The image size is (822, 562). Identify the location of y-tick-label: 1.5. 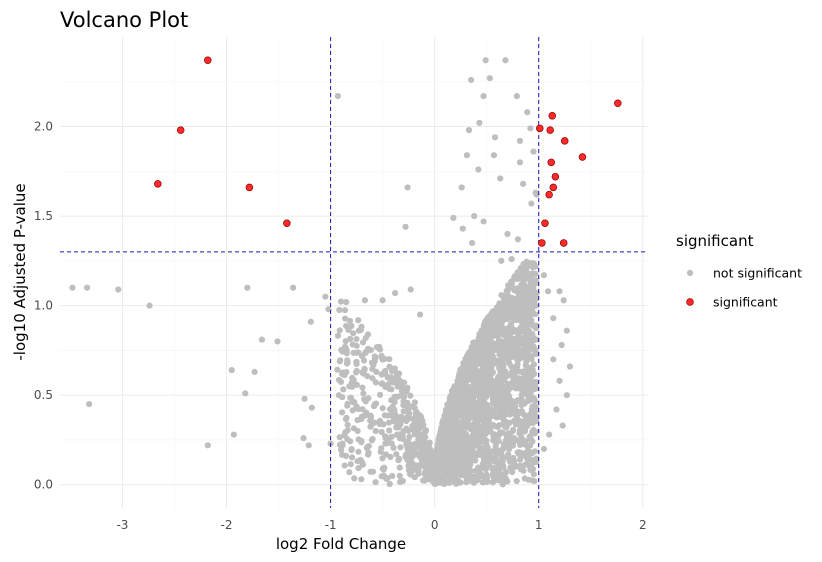
(43, 216).